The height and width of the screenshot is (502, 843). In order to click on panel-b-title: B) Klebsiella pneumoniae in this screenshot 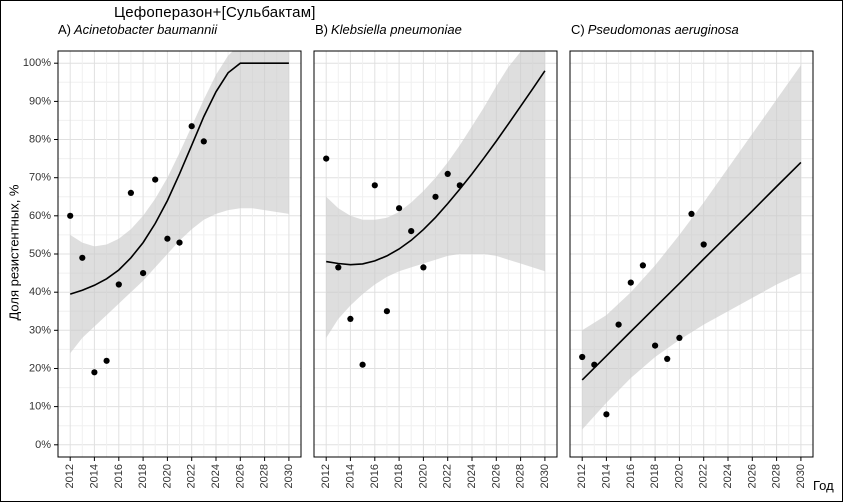, I will do `click(388, 29)`.